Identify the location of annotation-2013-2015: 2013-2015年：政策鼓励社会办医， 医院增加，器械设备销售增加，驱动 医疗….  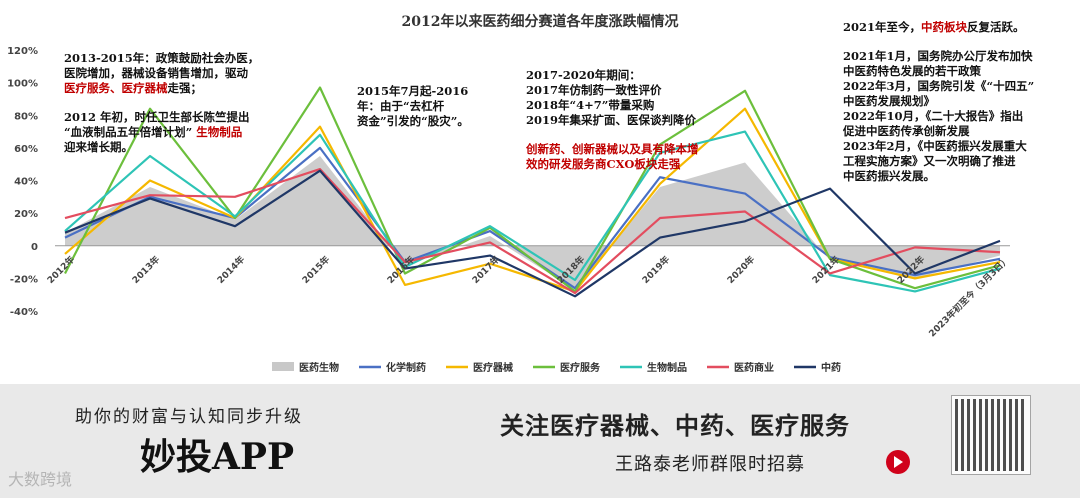
(162, 102).